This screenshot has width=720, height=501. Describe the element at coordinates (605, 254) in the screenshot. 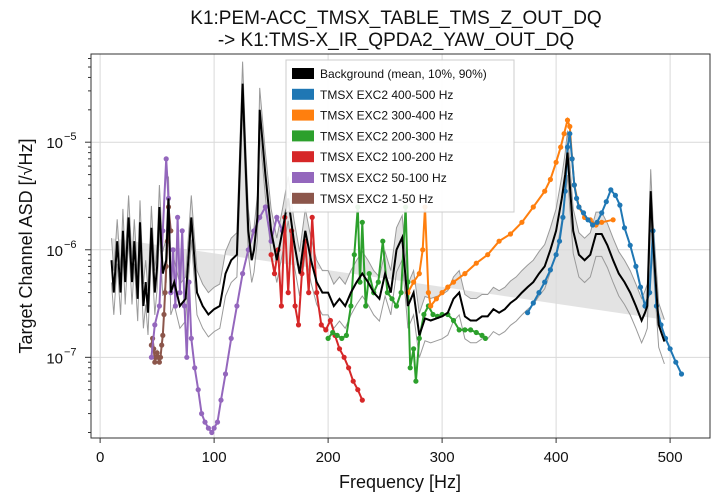

I see `series-tmsx-exc2-400-500-hz` at that location.